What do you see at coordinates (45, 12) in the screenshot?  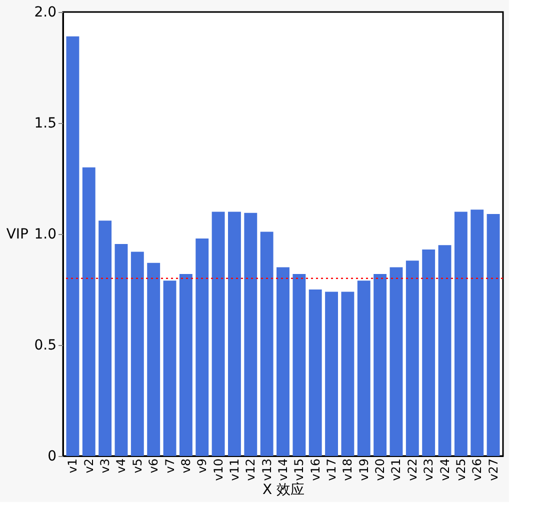 I see `y-tick-label: 2.0` at bounding box center [45, 12].